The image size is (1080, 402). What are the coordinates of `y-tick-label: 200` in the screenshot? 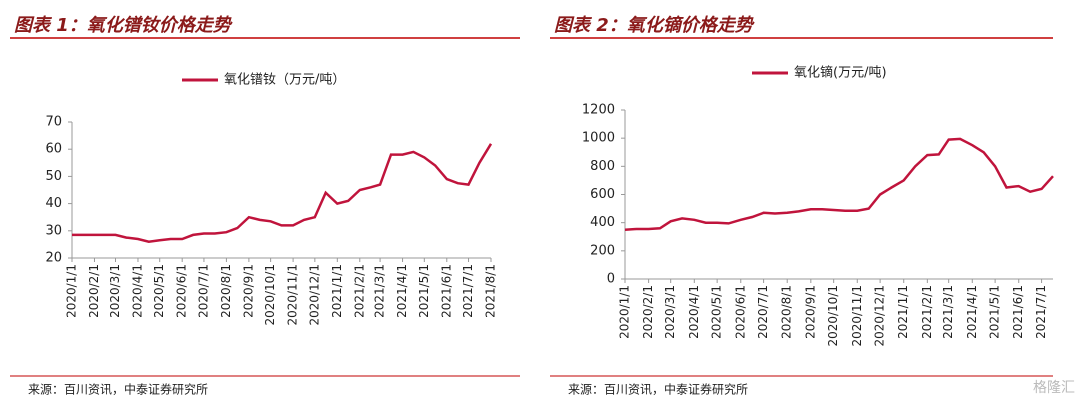 It's located at (602, 250).